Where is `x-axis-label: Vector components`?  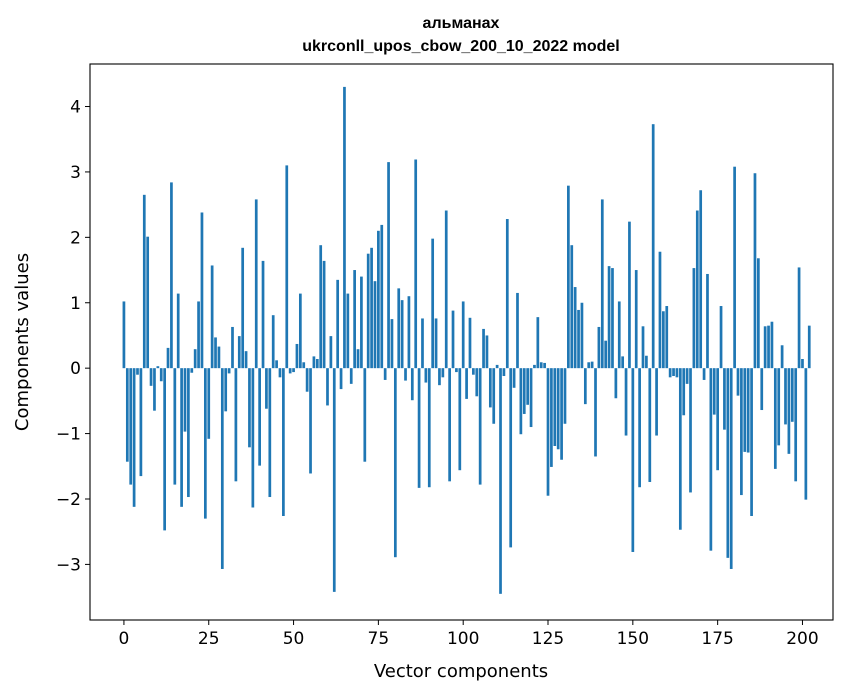
x-axis-label: Vector components is located at coordinates (461, 671).